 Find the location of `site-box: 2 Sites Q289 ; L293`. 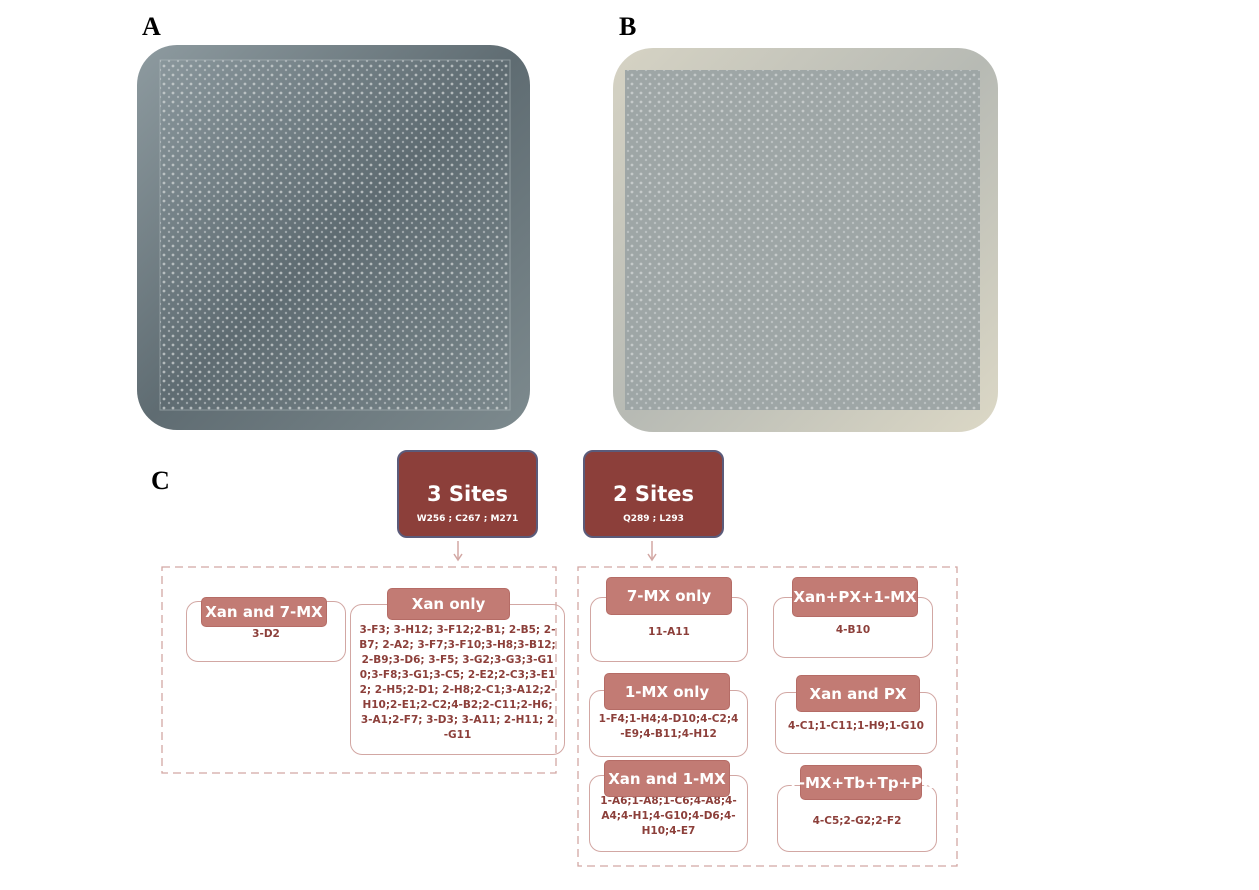

site-box: 2 Sites Q289 ; L293 is located at coordinates (653, 494).